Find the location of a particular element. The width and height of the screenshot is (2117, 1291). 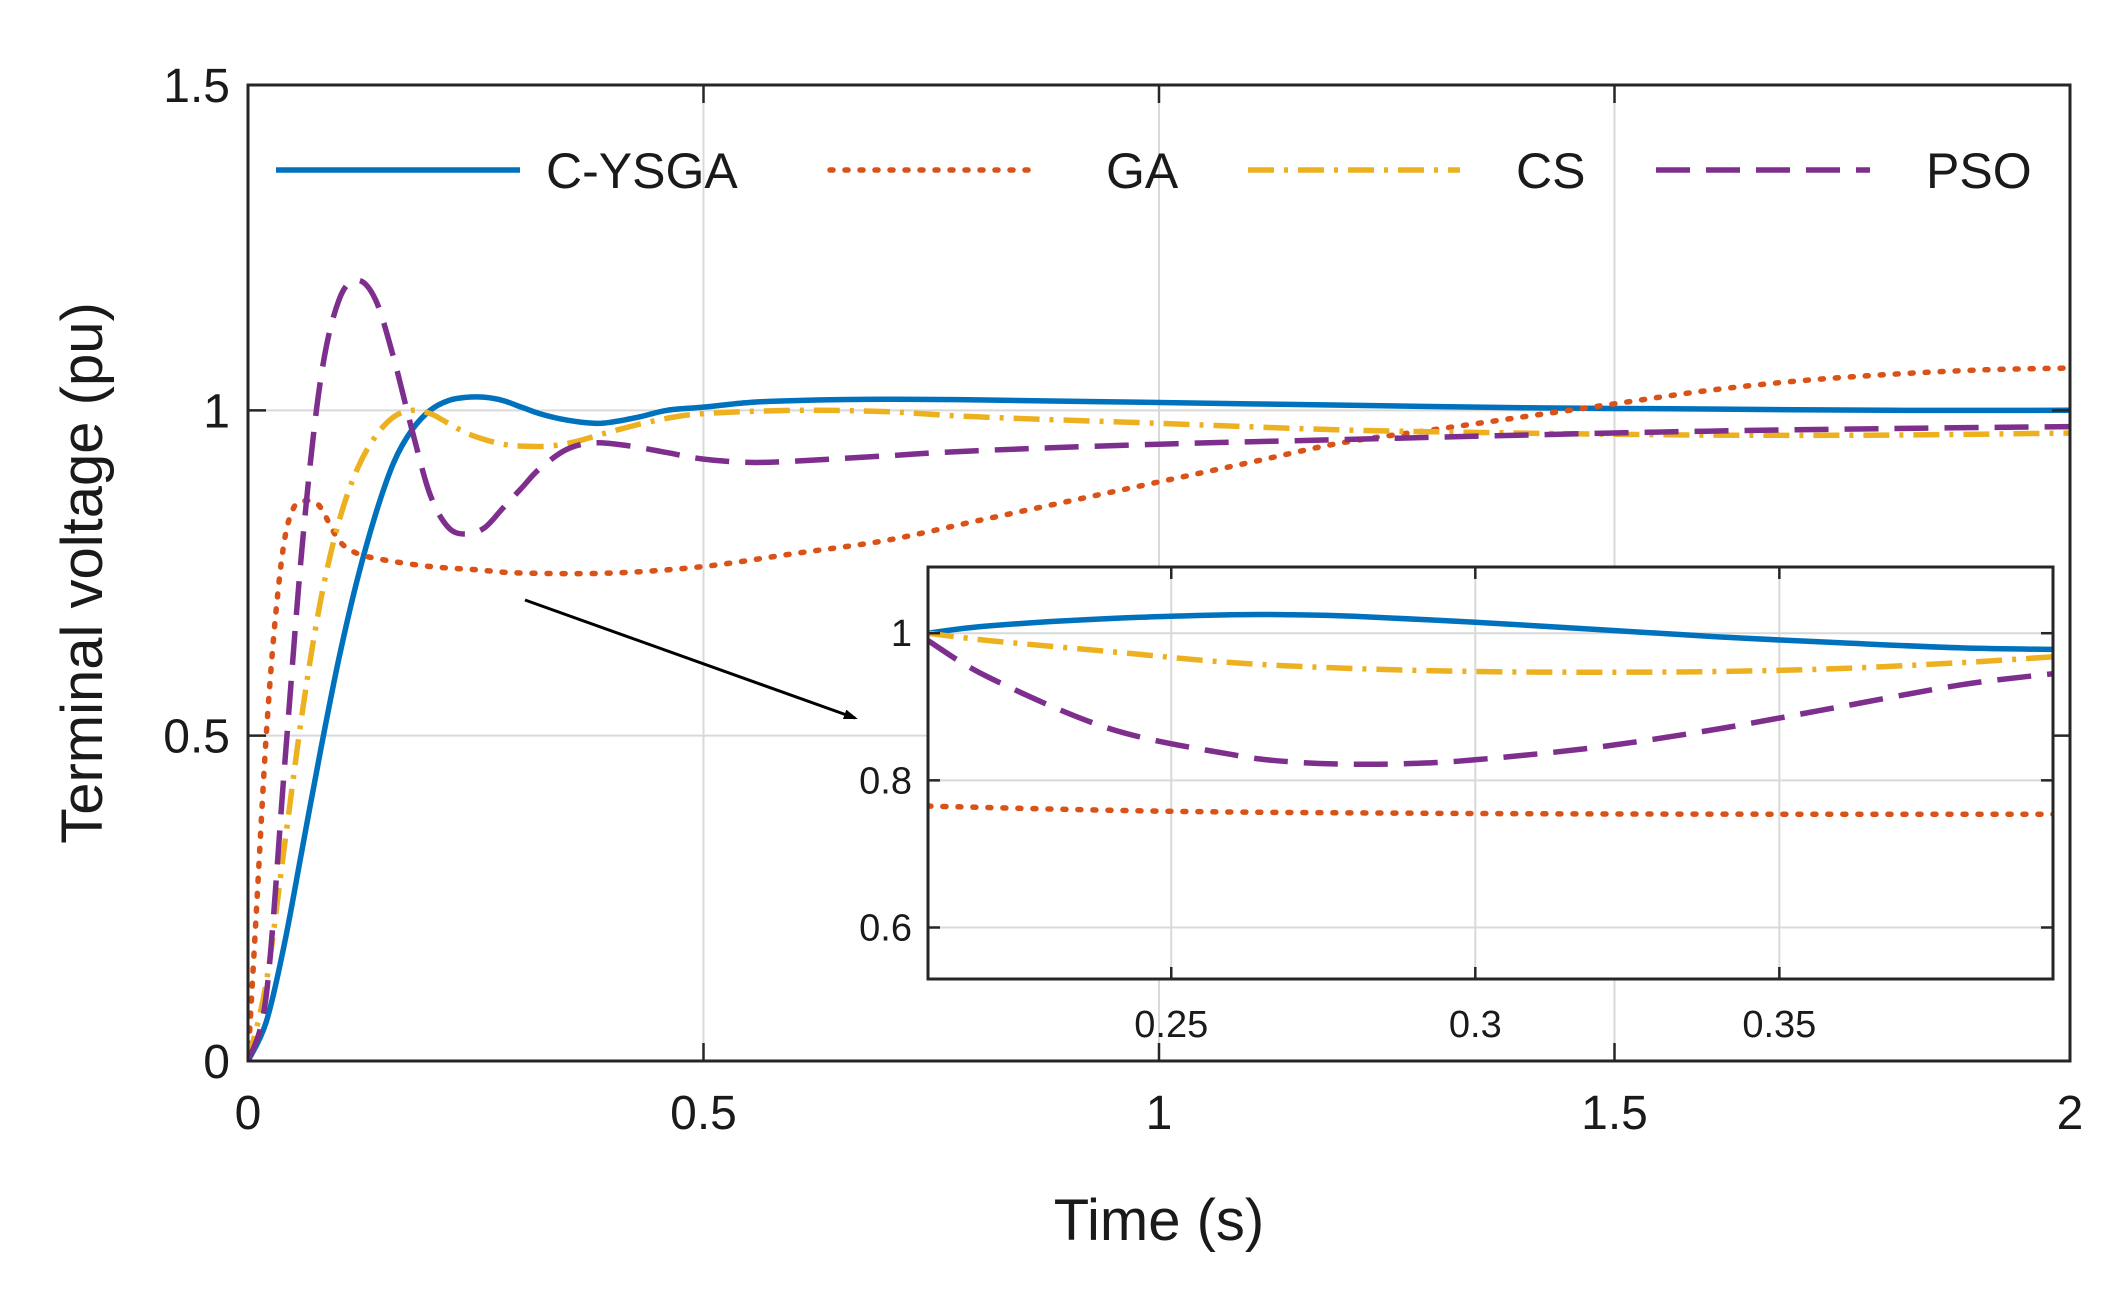

main-x-tick-label: 1.5 is located at coordinates (1614, 1113).